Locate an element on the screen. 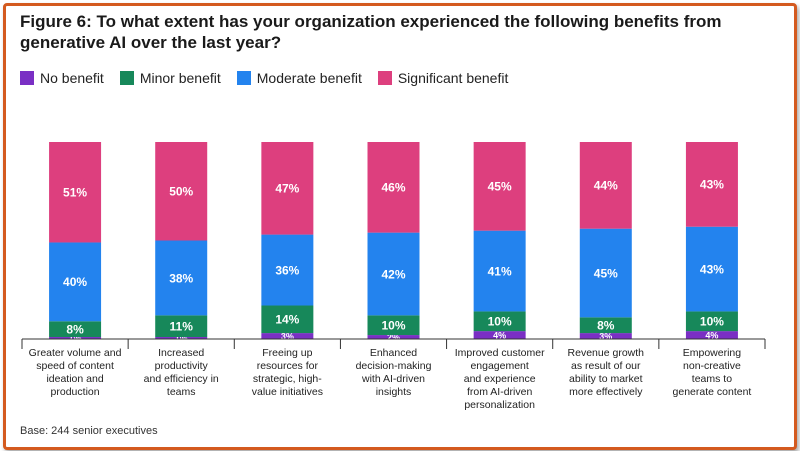 Image resolution: width=800 pixels, height=451 pixels. category-label-4-line-3: with AI-driven is located at coordinates (393, 379).